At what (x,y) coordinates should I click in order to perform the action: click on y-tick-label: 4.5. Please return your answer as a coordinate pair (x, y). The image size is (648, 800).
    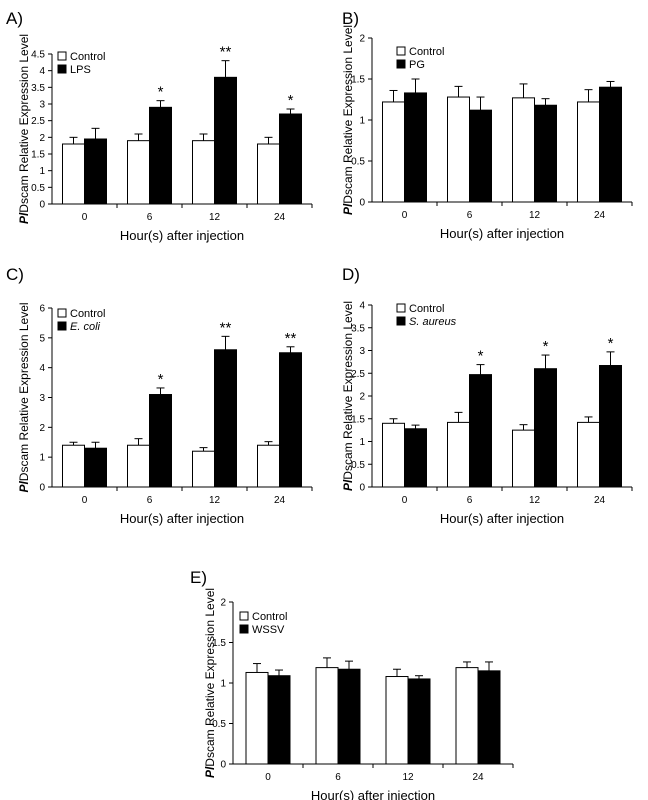
    Looking at the image, I should click on (38, 55).